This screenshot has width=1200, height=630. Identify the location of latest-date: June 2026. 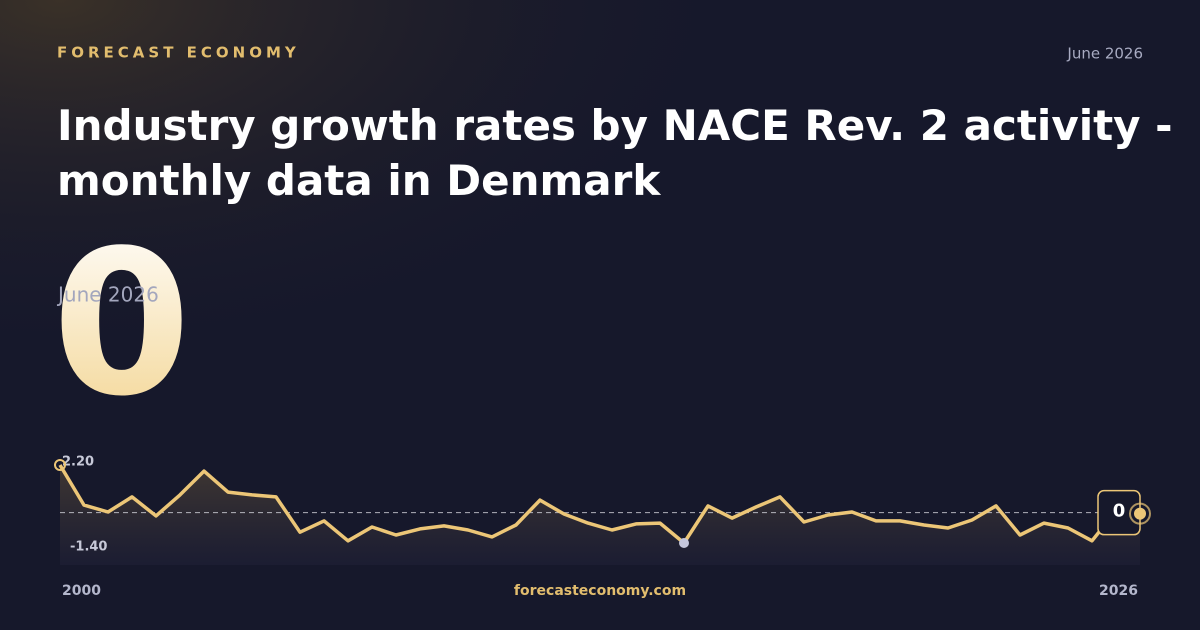
(107, 295).